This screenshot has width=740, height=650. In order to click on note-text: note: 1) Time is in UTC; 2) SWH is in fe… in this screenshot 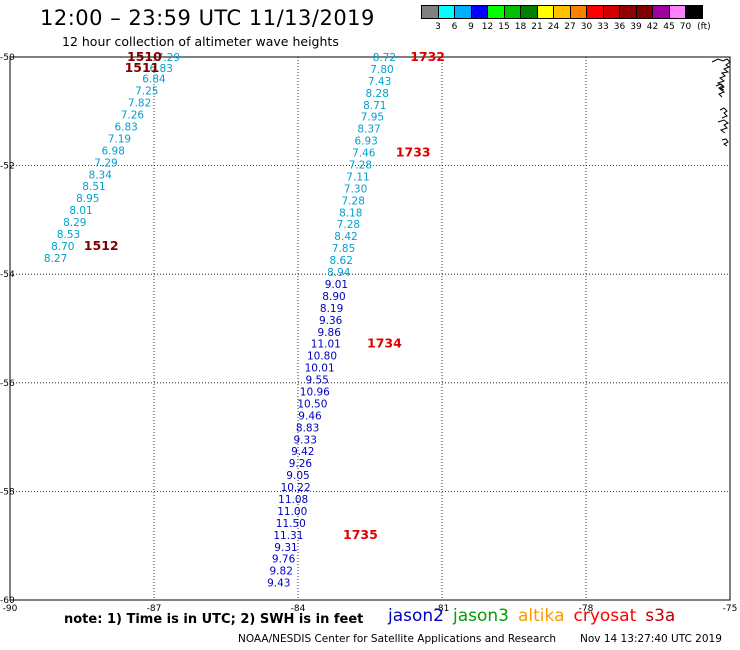, I will do `click(214, 619)`.